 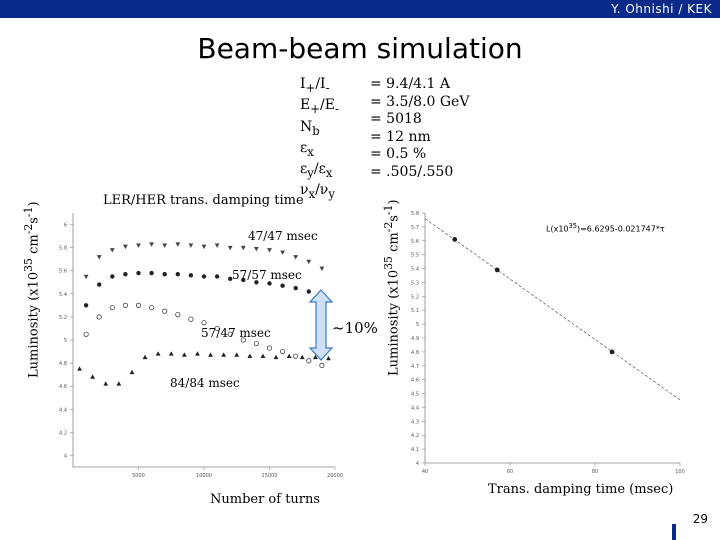 What do you see at coordinates (138, 476) in the screenshot?
I see `x-tick-label: 5000` at bounding box center [138, 476].